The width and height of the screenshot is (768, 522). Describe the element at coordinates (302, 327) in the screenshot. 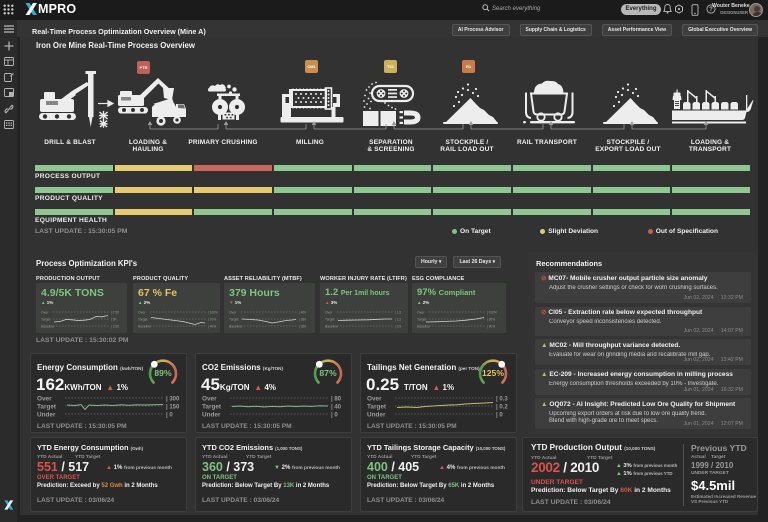

I see `svg-text: | 360` at that location.